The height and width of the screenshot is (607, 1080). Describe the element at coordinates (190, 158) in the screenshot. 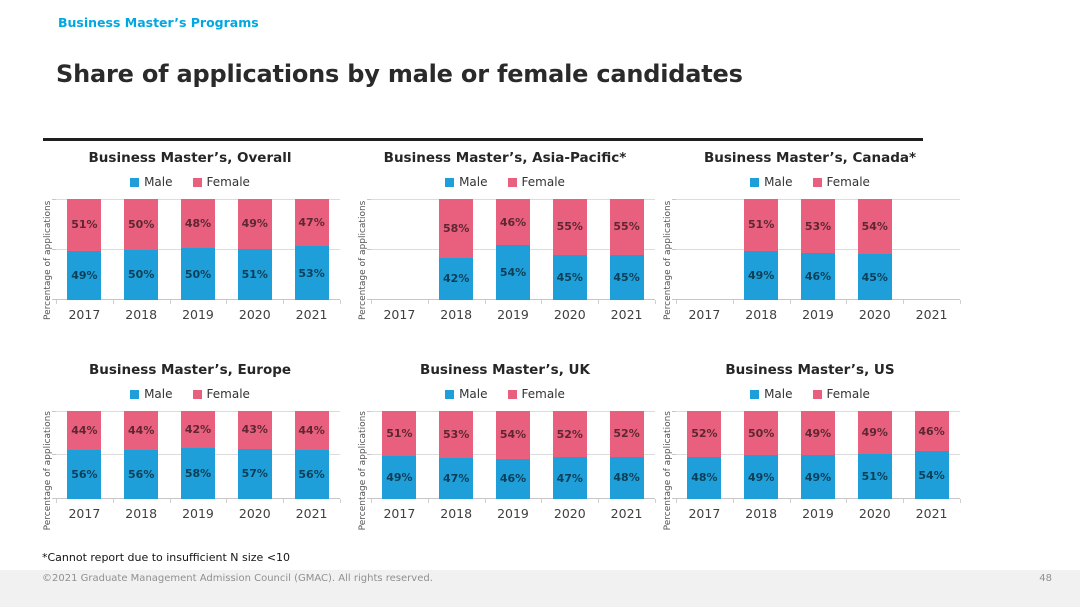

I see `chart-title: Business Master’s, Overall` at that location.